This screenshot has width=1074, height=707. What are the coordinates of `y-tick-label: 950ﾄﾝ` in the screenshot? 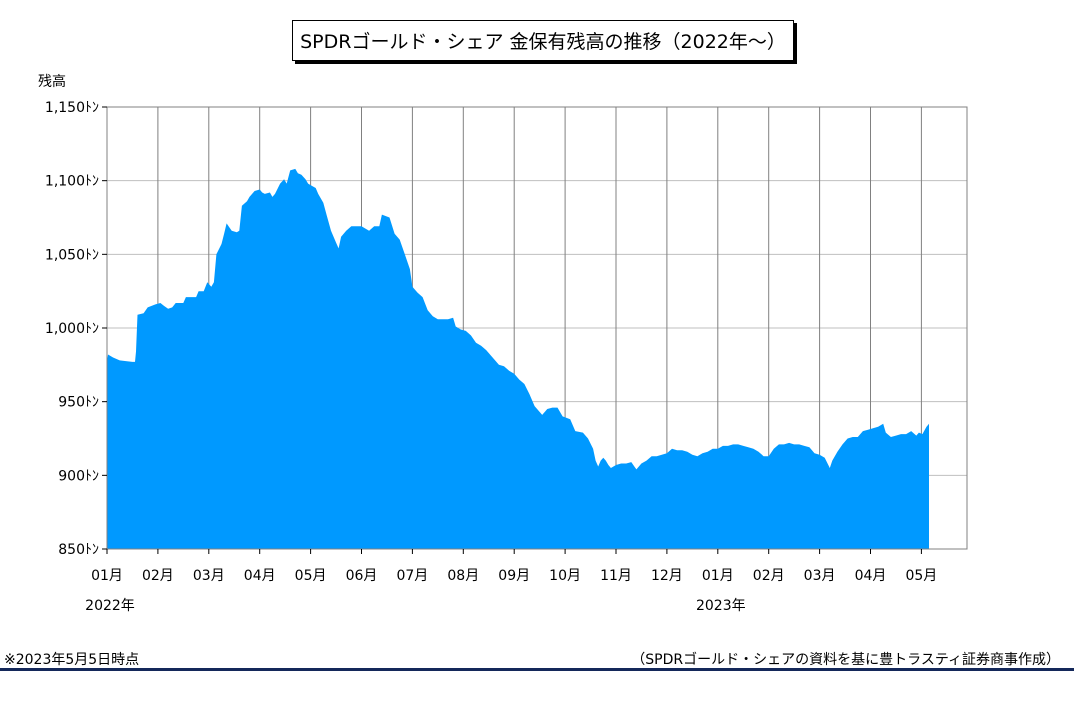 It's located at (78, 403).